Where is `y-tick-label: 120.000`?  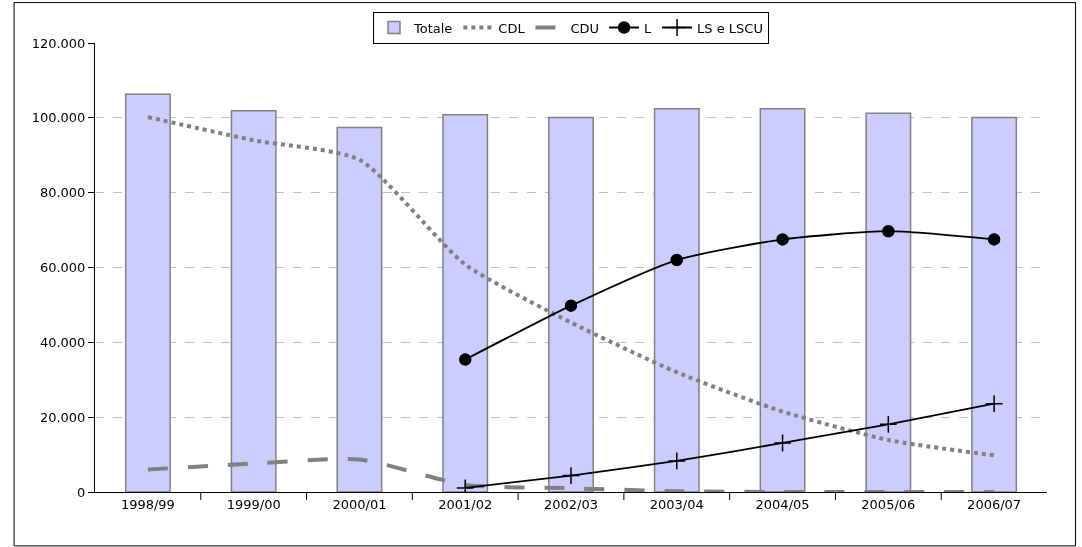 y-tick-label: 120.000 is located at coordinates (58, 43).